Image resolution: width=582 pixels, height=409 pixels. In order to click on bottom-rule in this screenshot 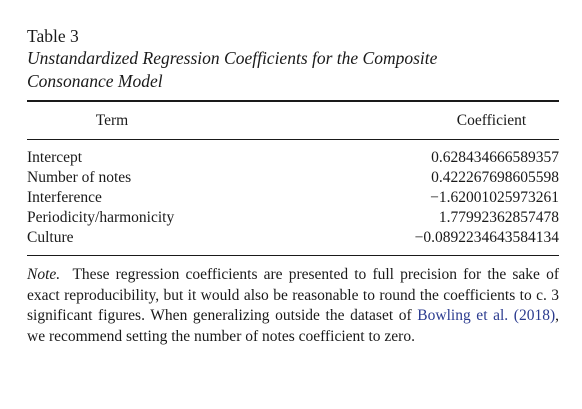, I will do `click(293, 255)`.